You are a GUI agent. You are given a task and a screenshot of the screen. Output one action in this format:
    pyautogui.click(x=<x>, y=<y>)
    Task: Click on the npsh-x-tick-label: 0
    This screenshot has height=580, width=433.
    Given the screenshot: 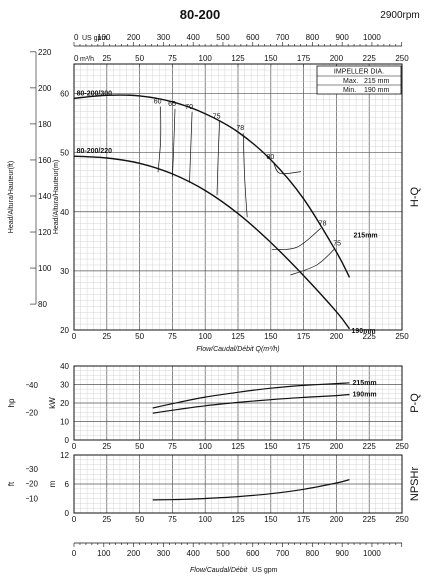 What is the action you would take?
    pyautogui.click(x=74, y=519)
    